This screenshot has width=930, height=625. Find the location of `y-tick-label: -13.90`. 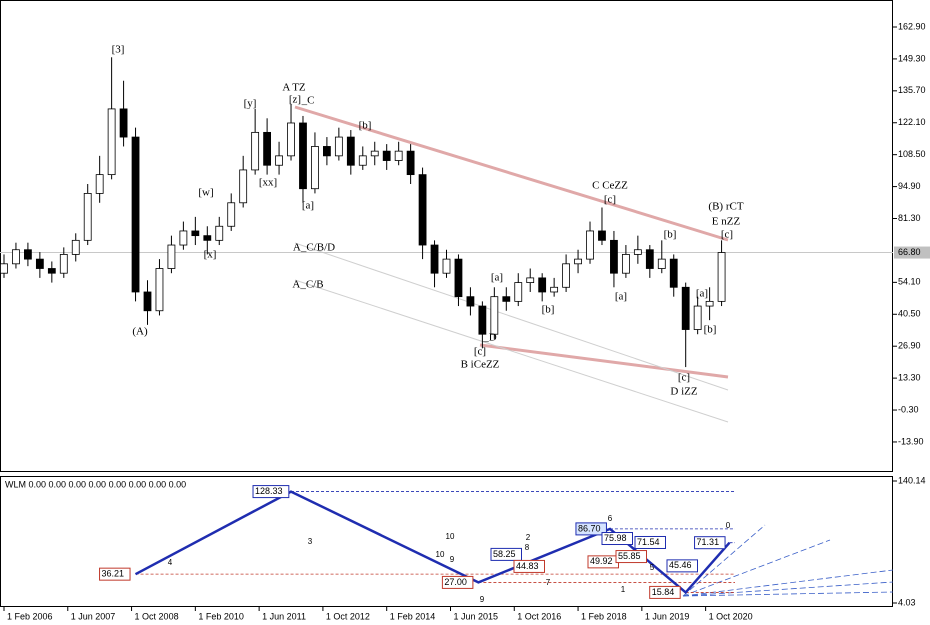

y-tick-label: -13.90 is located at coordinates (911, 441).